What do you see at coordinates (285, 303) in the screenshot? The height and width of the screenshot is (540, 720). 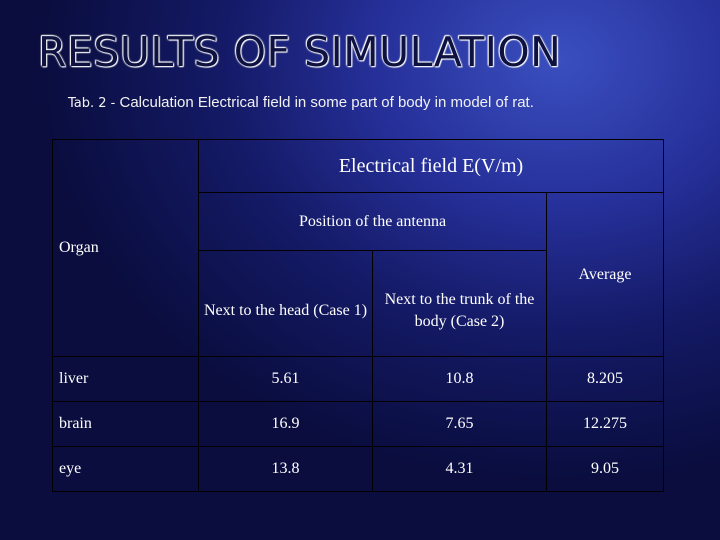 I see `head-case-header: Next to the head (Case 1)` at bounding box center [285, 303].